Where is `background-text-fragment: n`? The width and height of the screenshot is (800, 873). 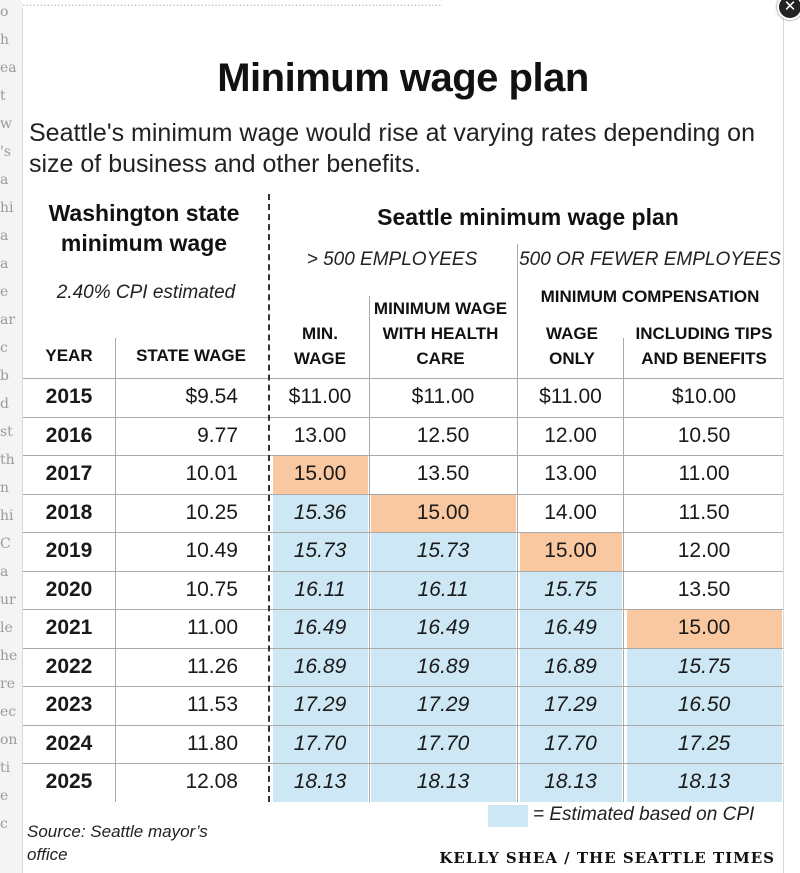 background-text-fragment: n is located at coordinates (5, 488).